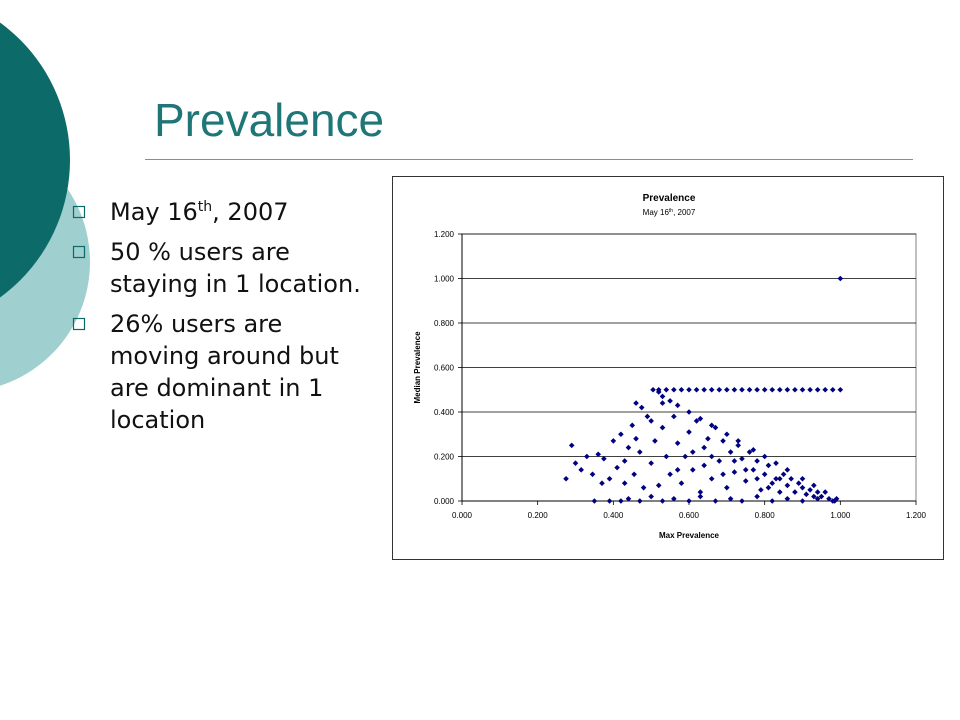  What do you see at coordinates (154, 212) in the screenshot?
I see `bullet-text: May 16` at bounding box center [154, 212].